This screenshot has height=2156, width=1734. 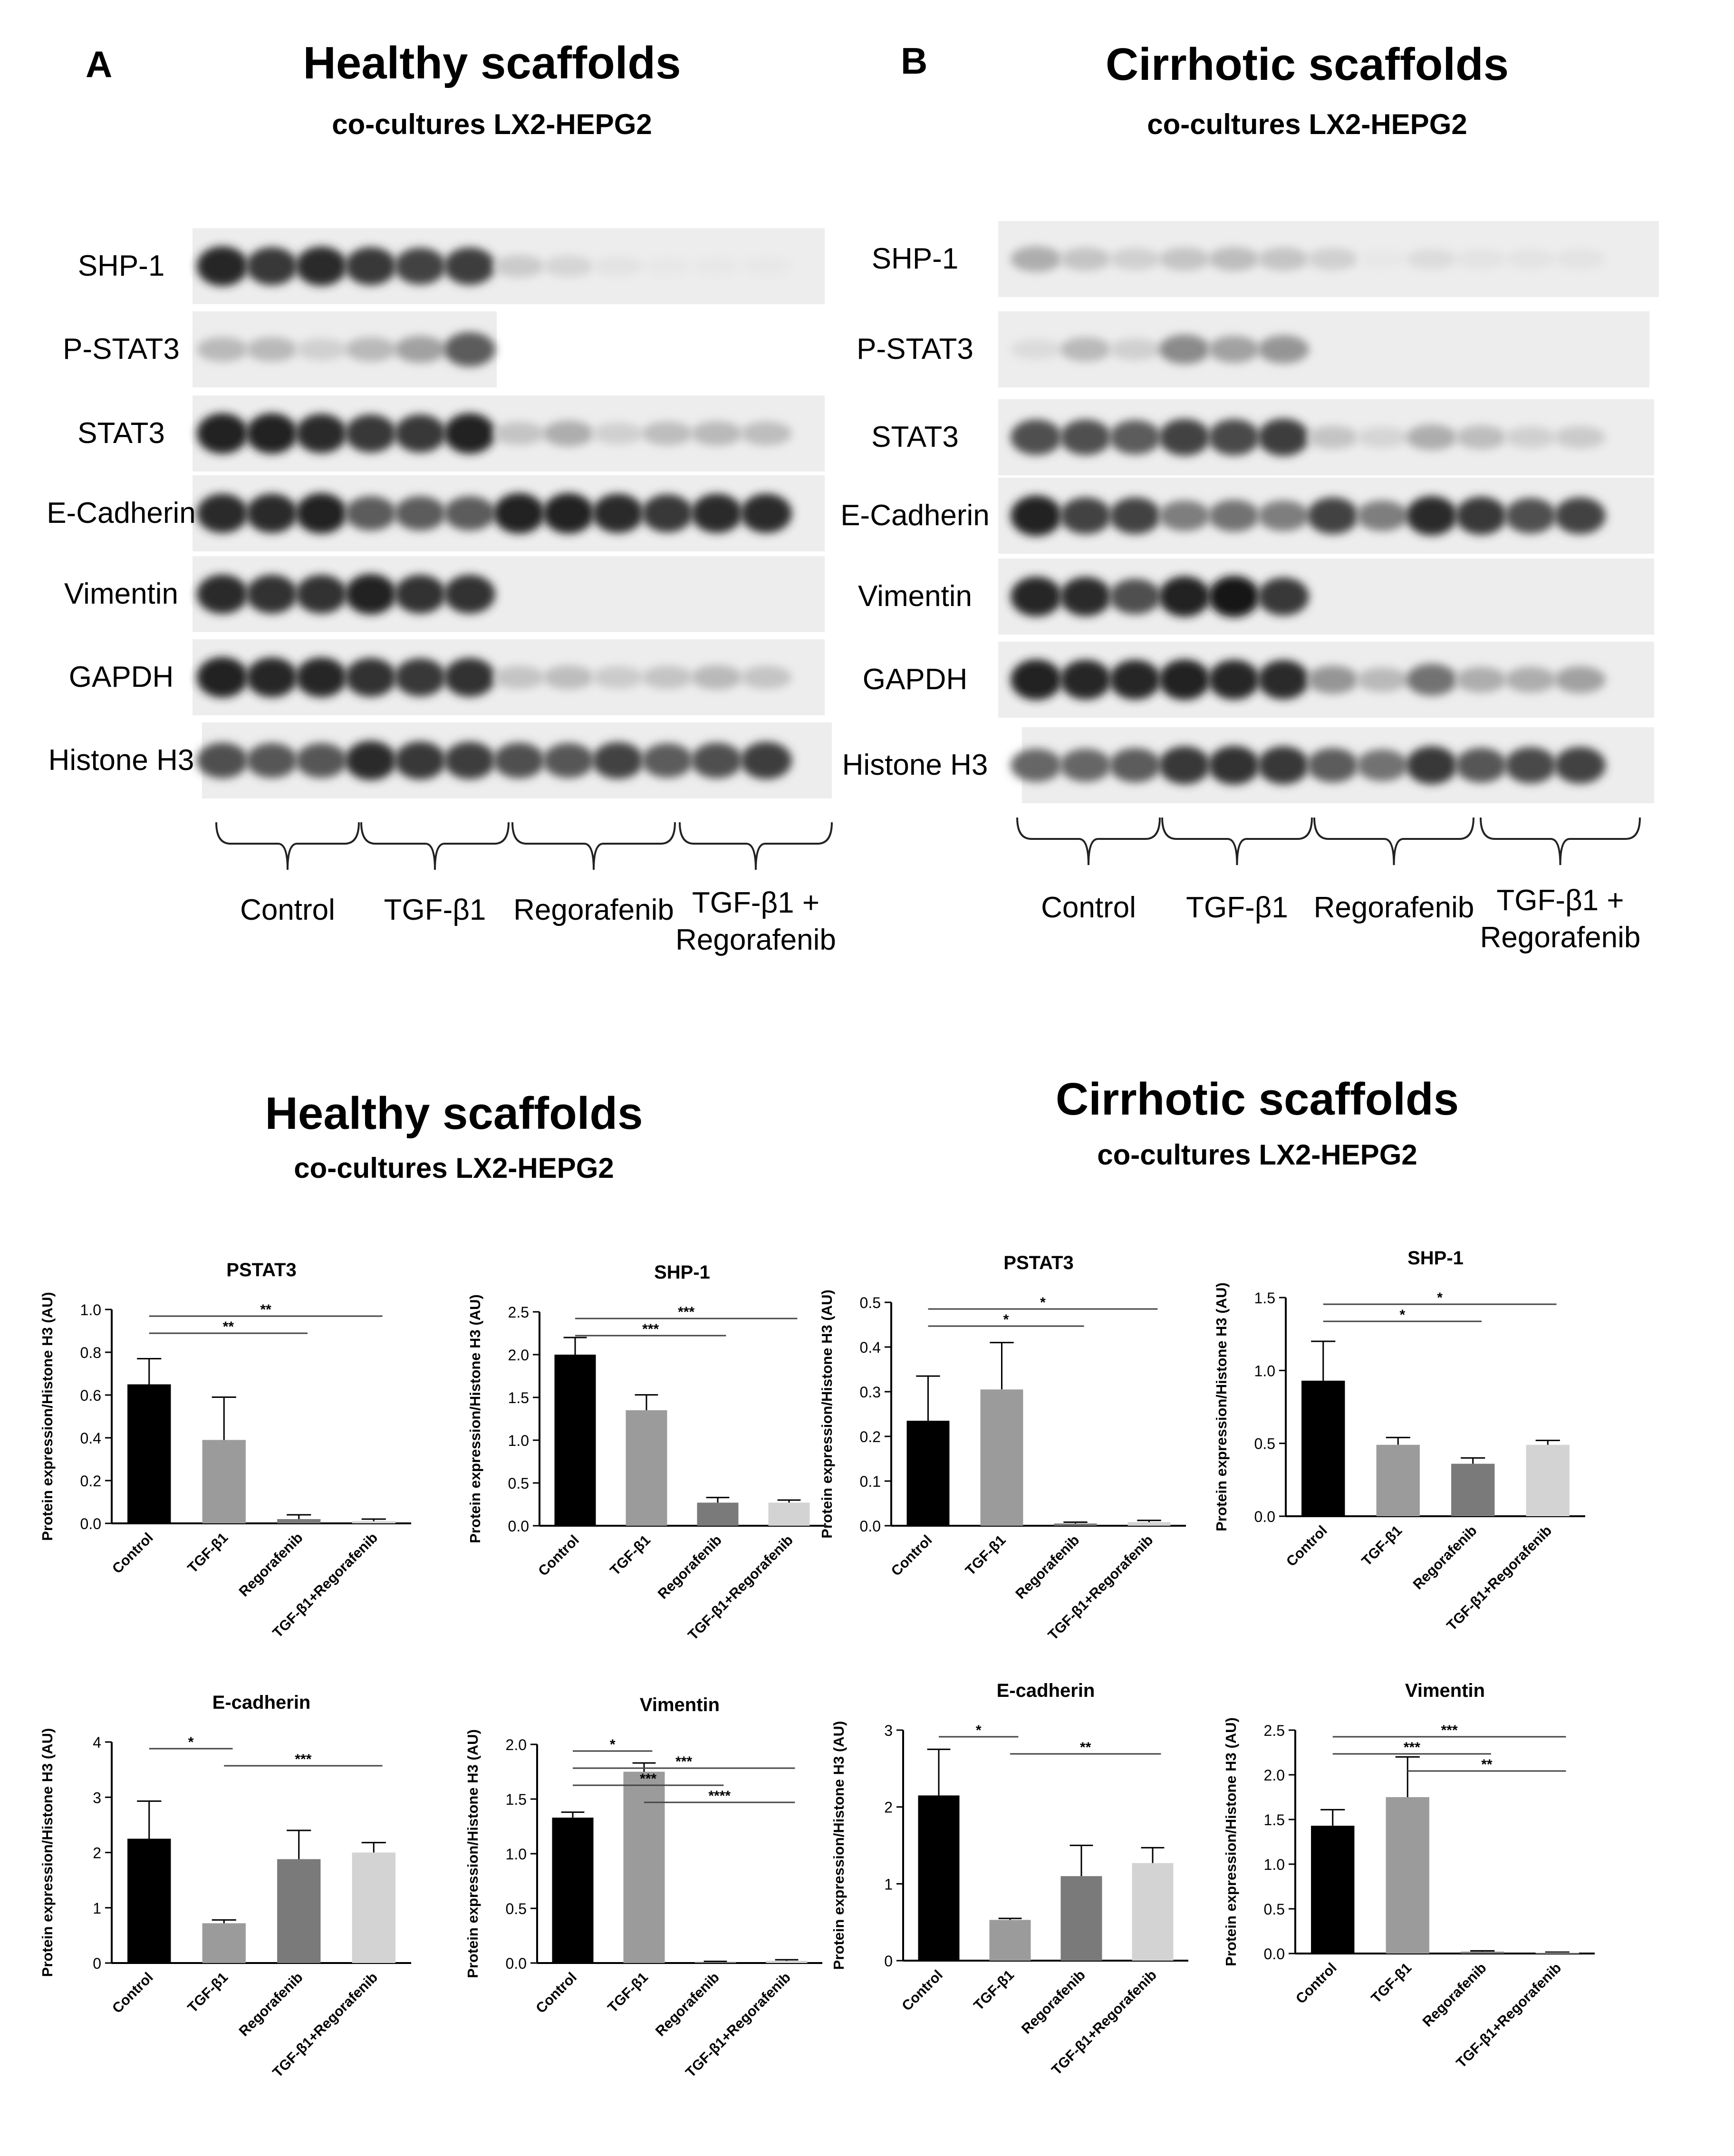 I want to click on panel-b-subtitle: co-cultures LX2-HEPG2, so click(x=1307, y=124).